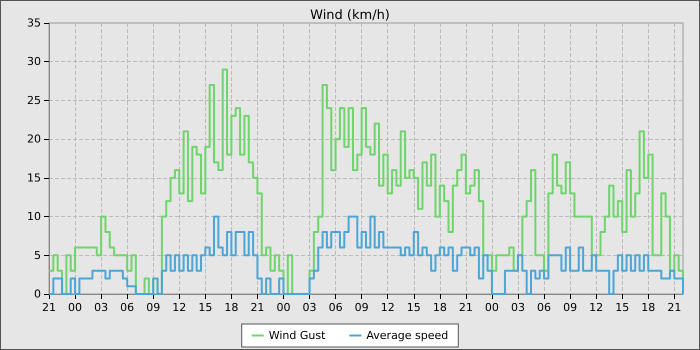 This screenshot has width=700, height=350. I want to click on y-tick-label: 35, so click(34, 23).